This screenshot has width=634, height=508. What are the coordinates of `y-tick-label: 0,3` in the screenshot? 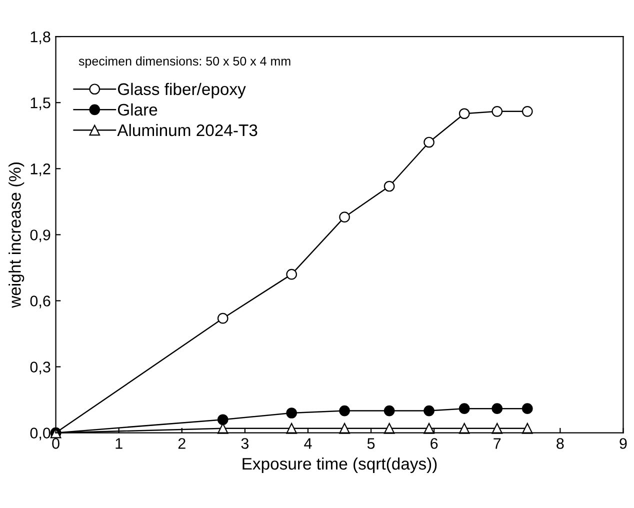 It's located at (40, 368).